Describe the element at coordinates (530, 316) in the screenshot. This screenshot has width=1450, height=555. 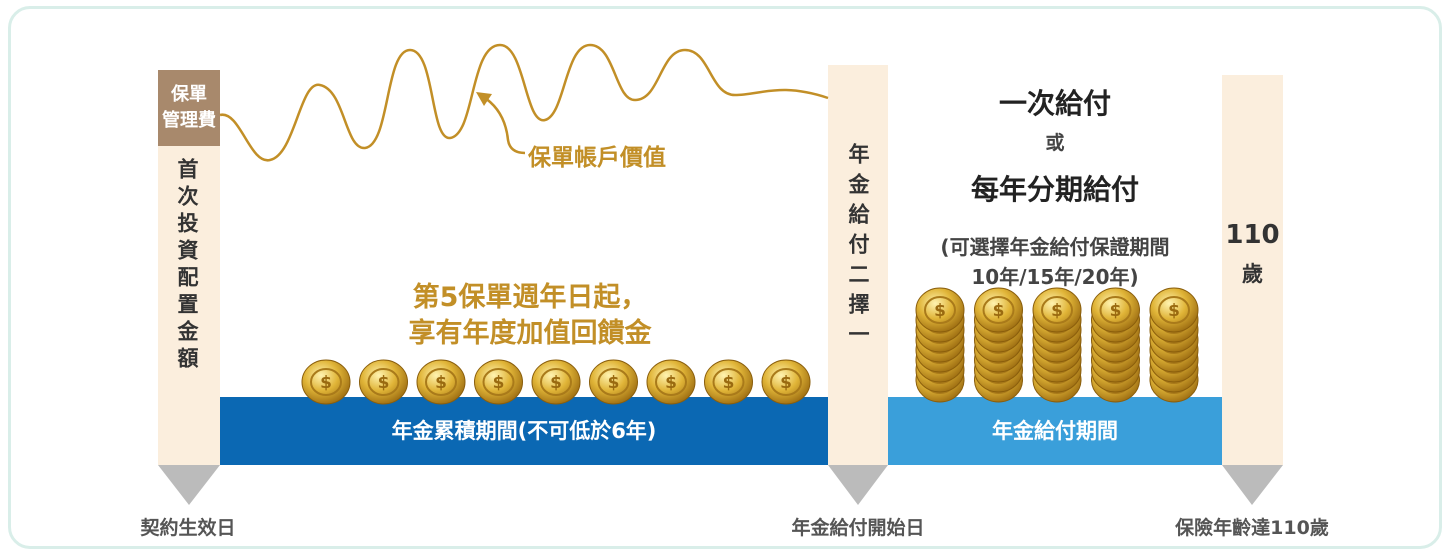
I see `bonus-label: 第5保單週年日起， 享有年度加值回饋金` at that location.